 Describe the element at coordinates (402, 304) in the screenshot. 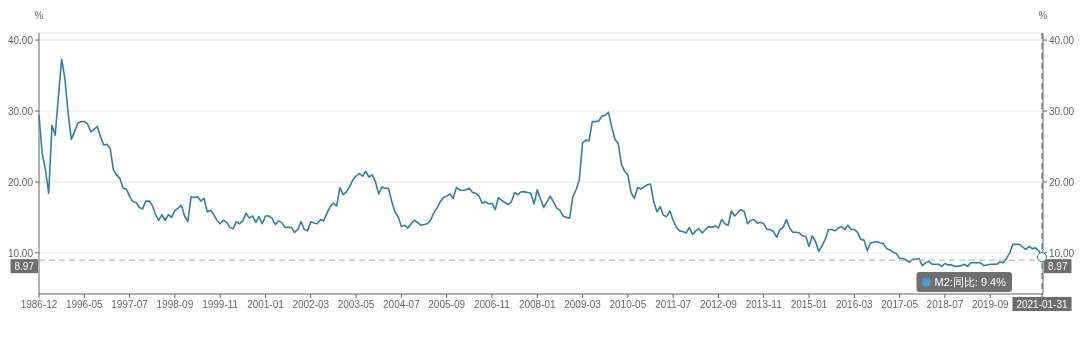

I see `x-tick-label: 2004-07` at that location.